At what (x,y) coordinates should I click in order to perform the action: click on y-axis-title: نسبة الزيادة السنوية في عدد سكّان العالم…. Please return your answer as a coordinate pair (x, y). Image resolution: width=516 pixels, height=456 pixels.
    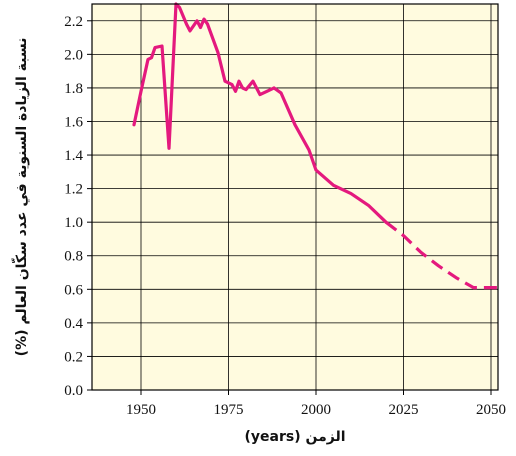
    Looking at the image, I should click on (21, 197).